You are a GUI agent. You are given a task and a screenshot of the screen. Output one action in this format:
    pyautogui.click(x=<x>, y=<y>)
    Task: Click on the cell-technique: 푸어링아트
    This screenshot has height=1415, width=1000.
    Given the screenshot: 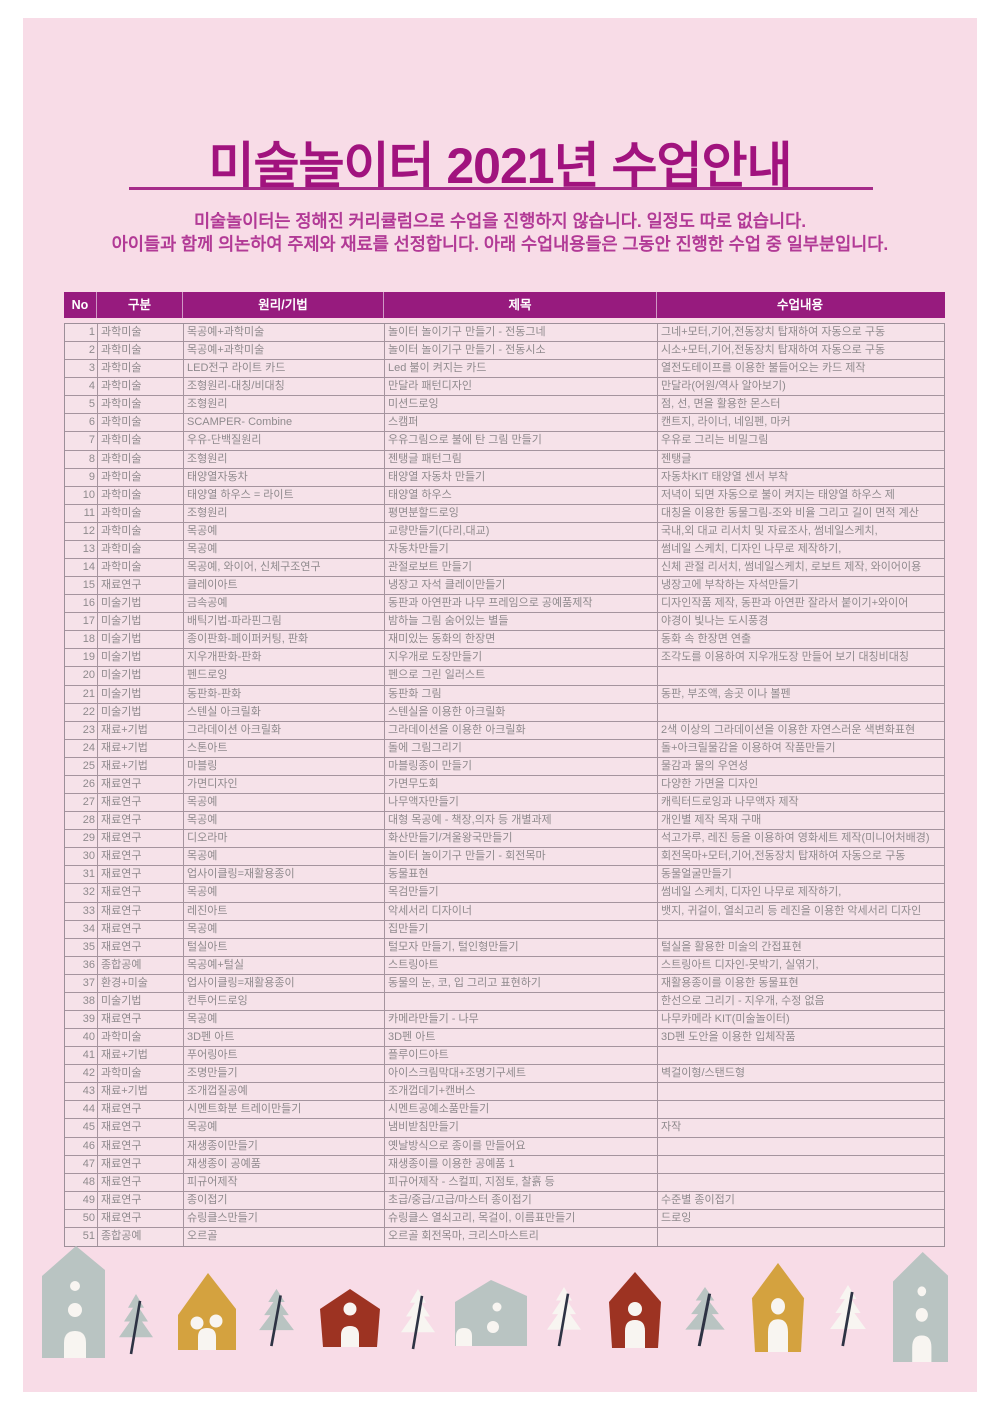 What is the action you would take?
    pyautogui.click(x=284, y=1056)
    